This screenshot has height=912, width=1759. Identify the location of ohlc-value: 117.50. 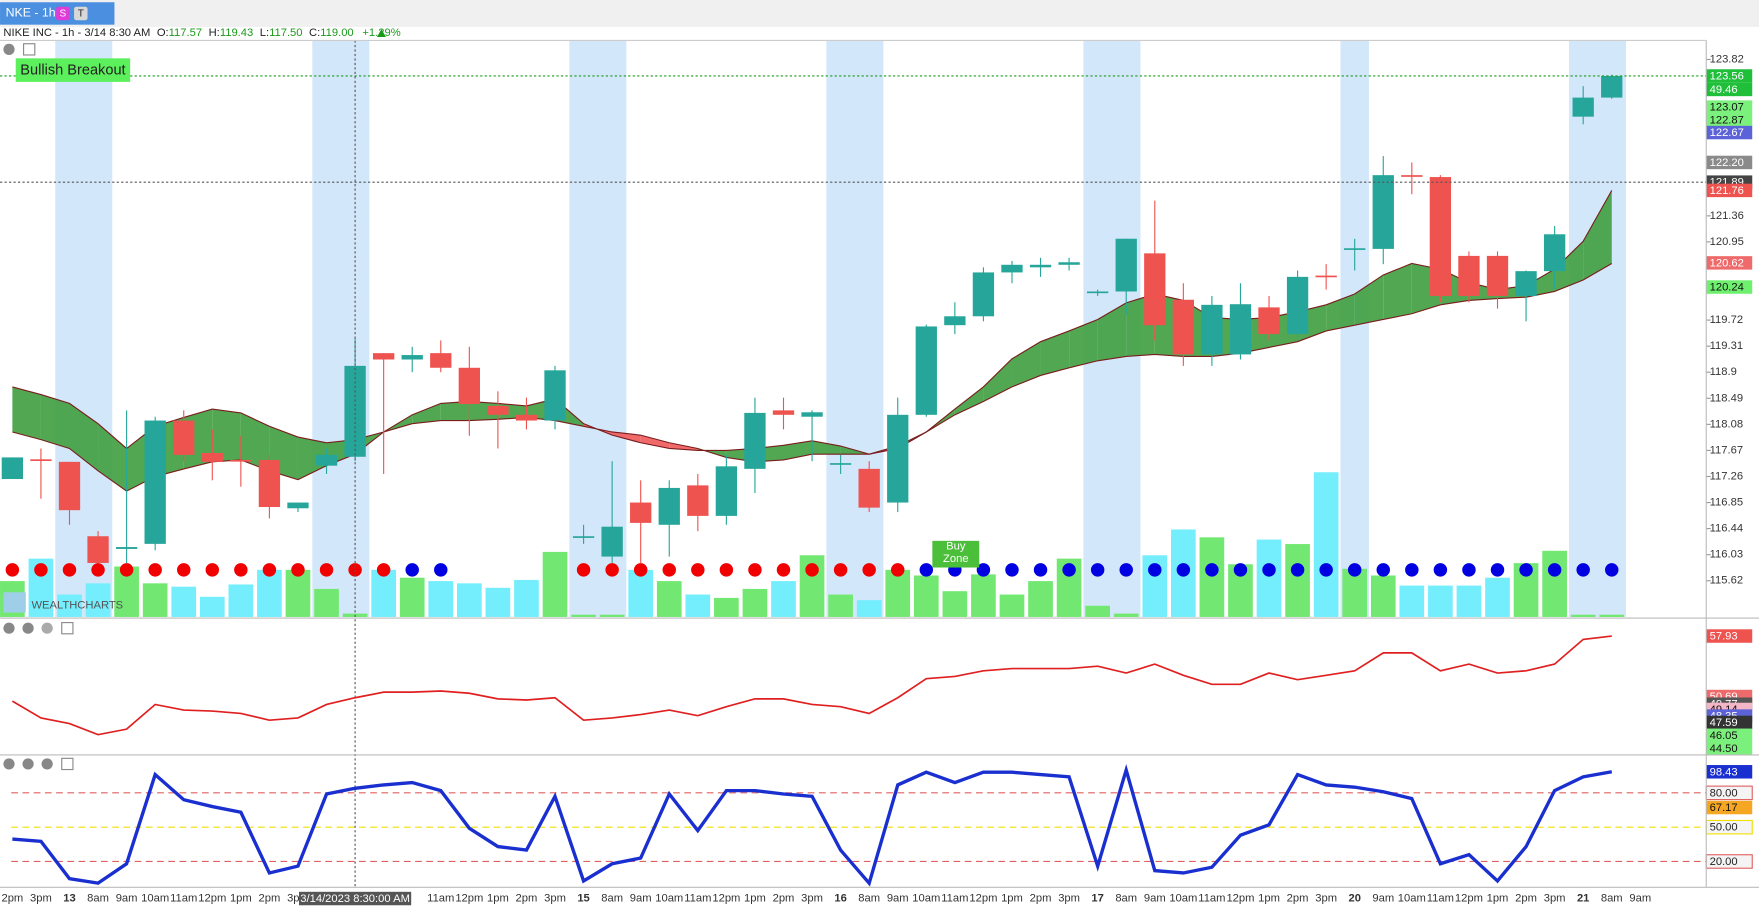
(285, 33).